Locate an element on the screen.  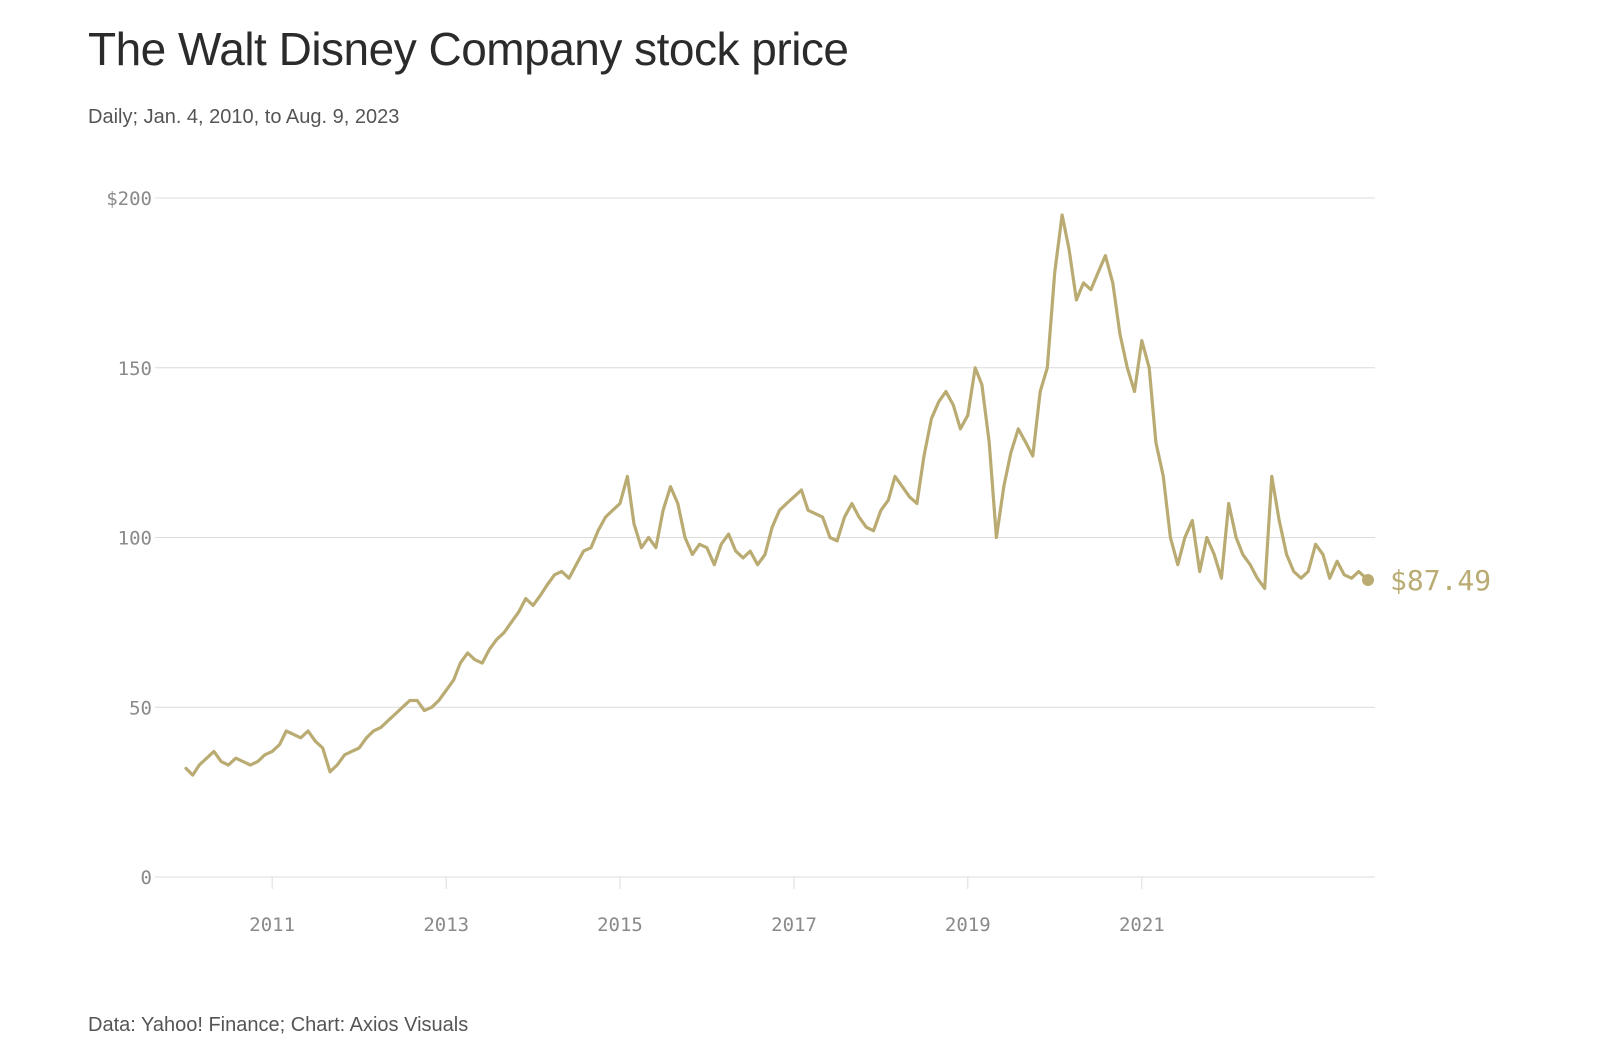
last-price-label: $87.49 is located at coordinates (1440, 580).